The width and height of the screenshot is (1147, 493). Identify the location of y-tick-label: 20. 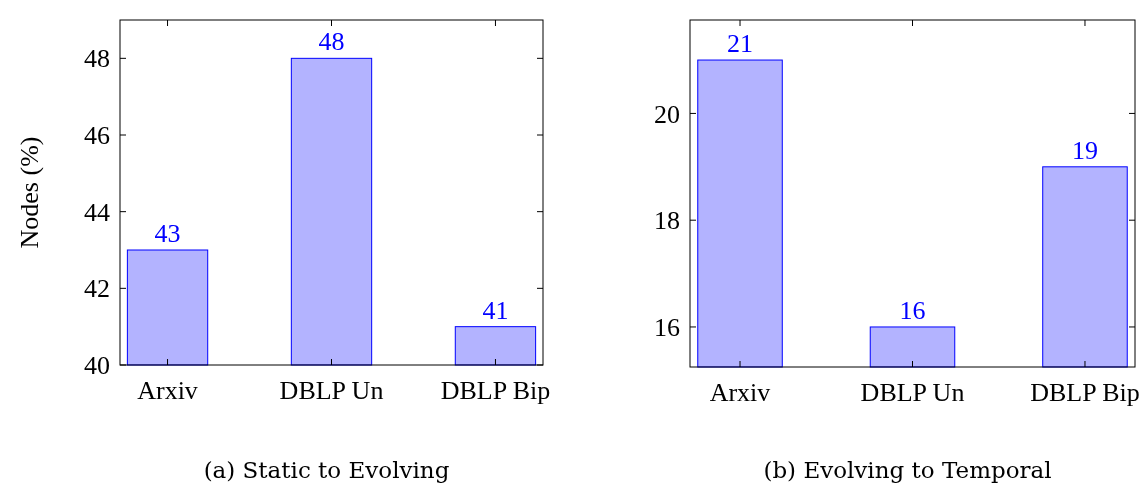
(667, 114).